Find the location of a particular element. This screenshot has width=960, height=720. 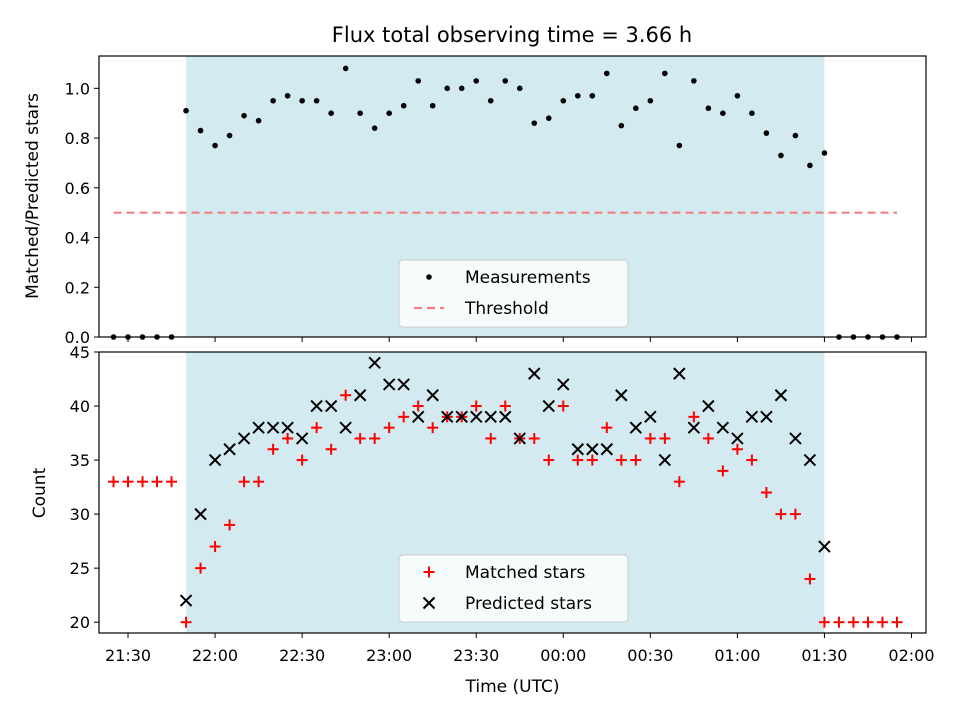

x-tick-label: 23:00 is located at coordinates (389, 655).